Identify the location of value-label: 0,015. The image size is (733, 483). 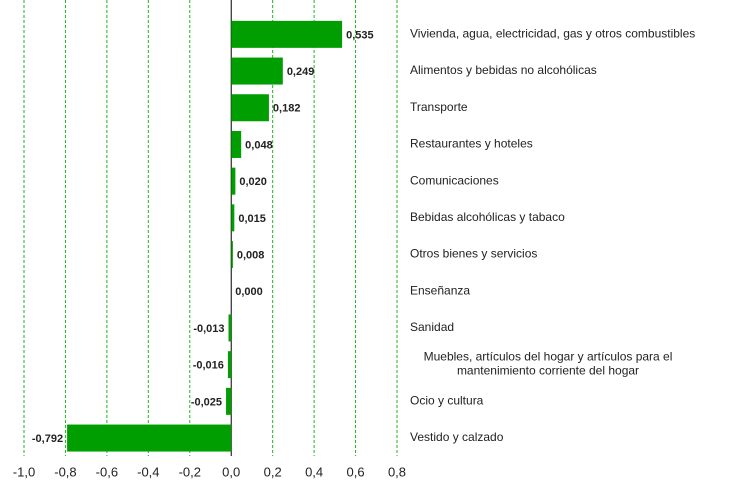
(252, 219).